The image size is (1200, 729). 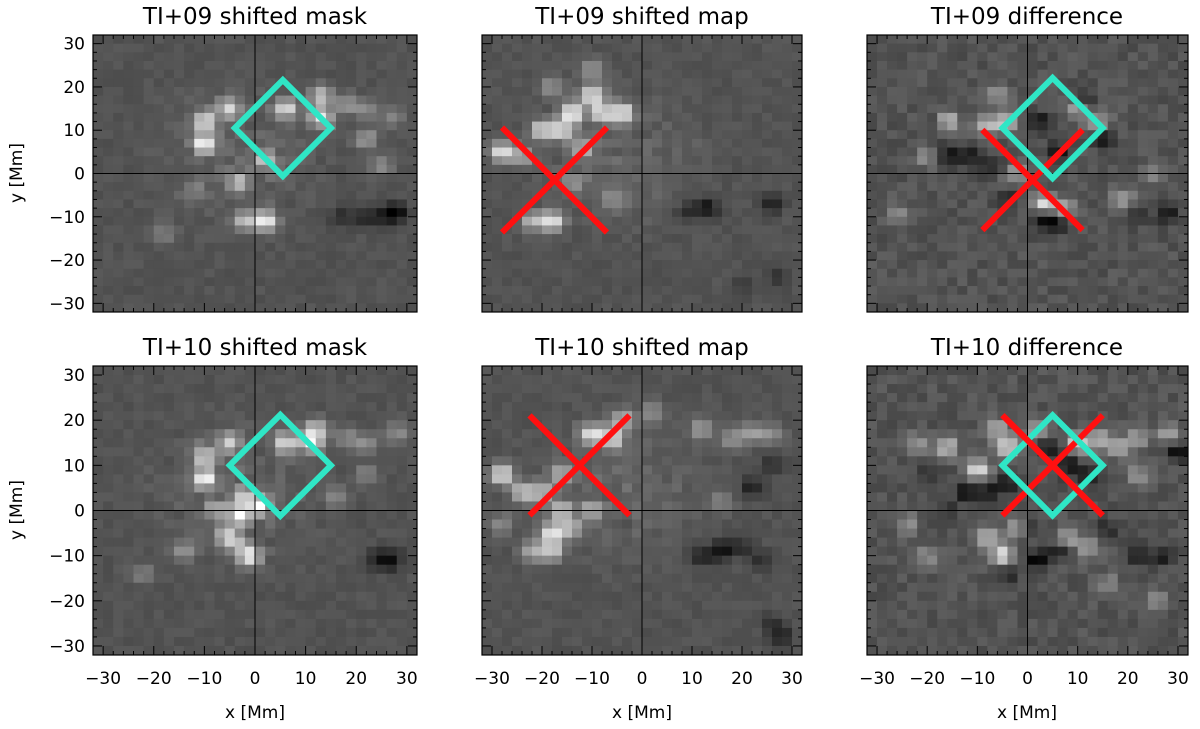 What do you see at coordinates (356, 679) in the screenshot?
I see `x-tick-label: 20` at bounding box center [356, 679].